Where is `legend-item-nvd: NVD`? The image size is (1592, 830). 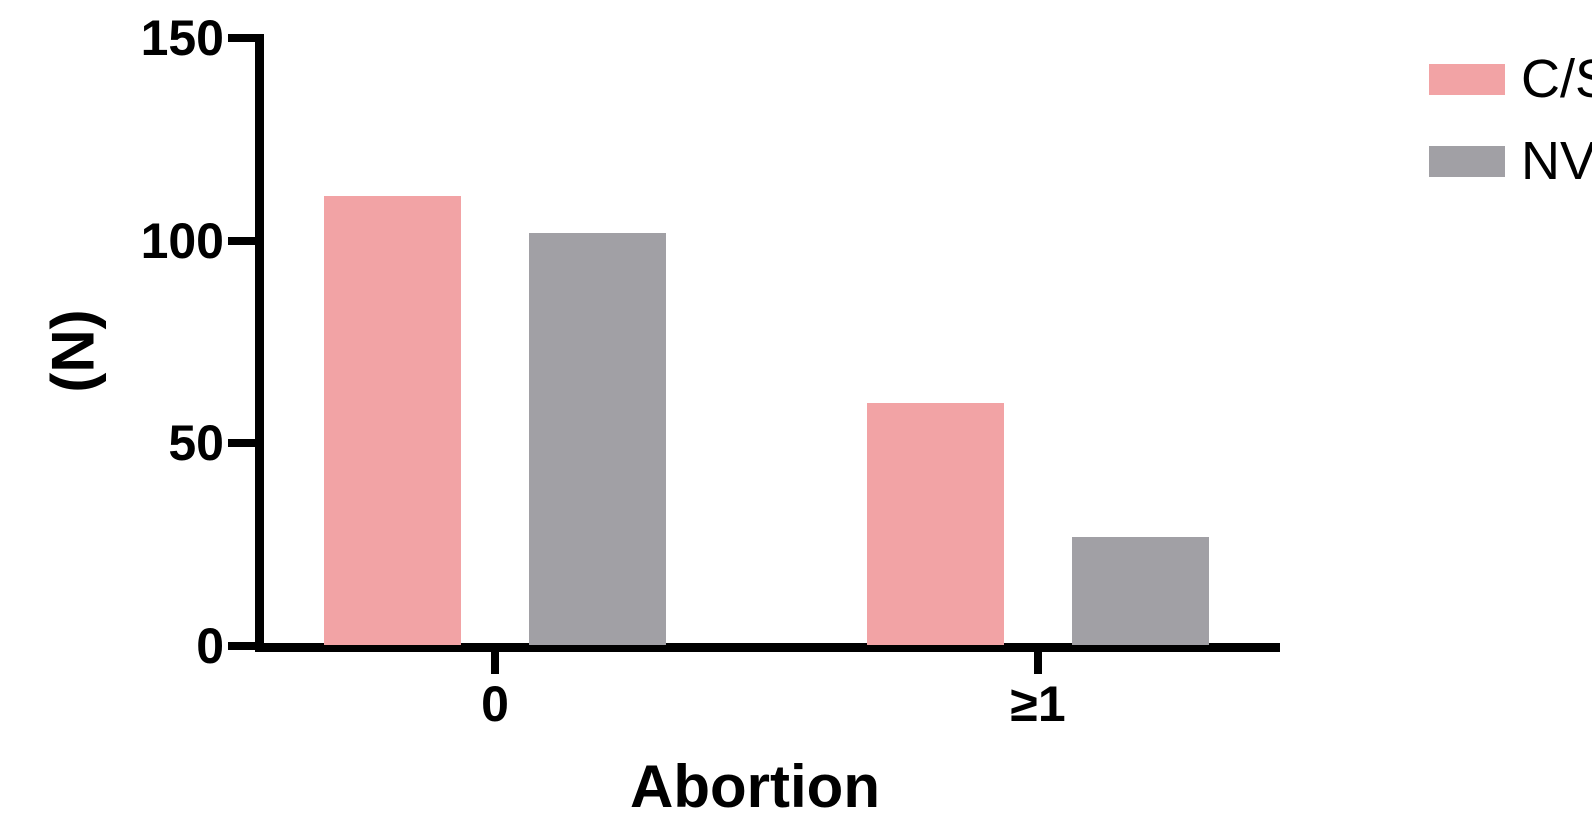 legend-item-nvd: NVD is located at coordinates (1510, 161).